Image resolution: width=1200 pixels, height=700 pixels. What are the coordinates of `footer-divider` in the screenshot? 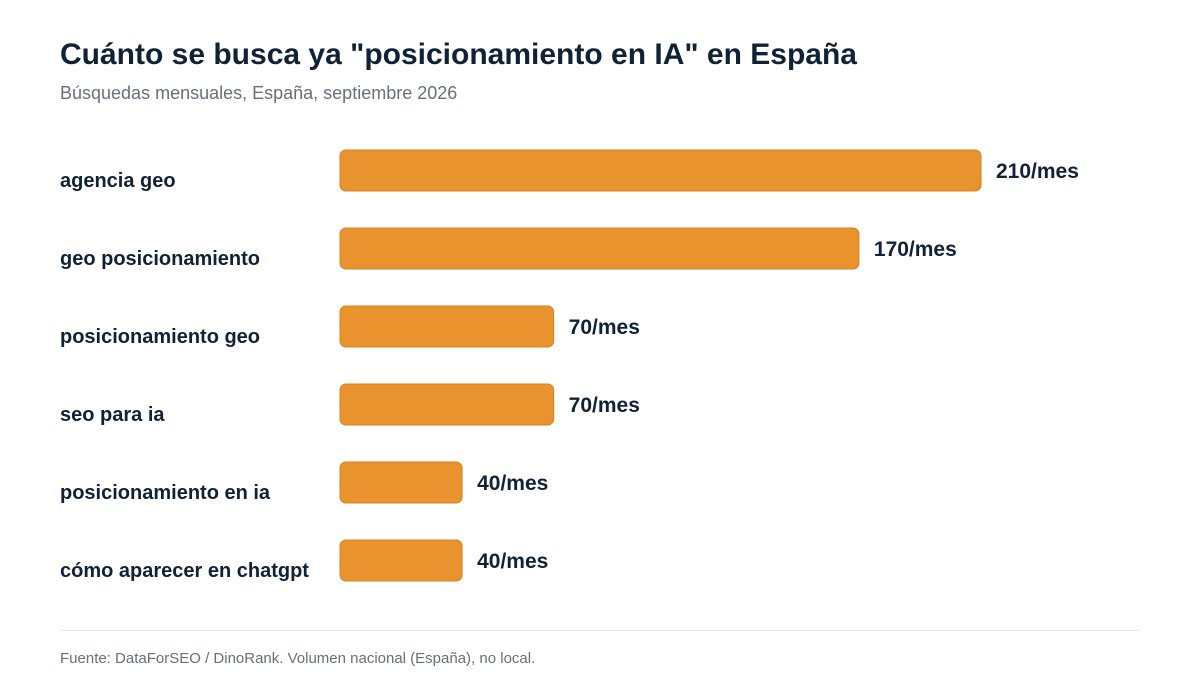 It's located at (600, 630).